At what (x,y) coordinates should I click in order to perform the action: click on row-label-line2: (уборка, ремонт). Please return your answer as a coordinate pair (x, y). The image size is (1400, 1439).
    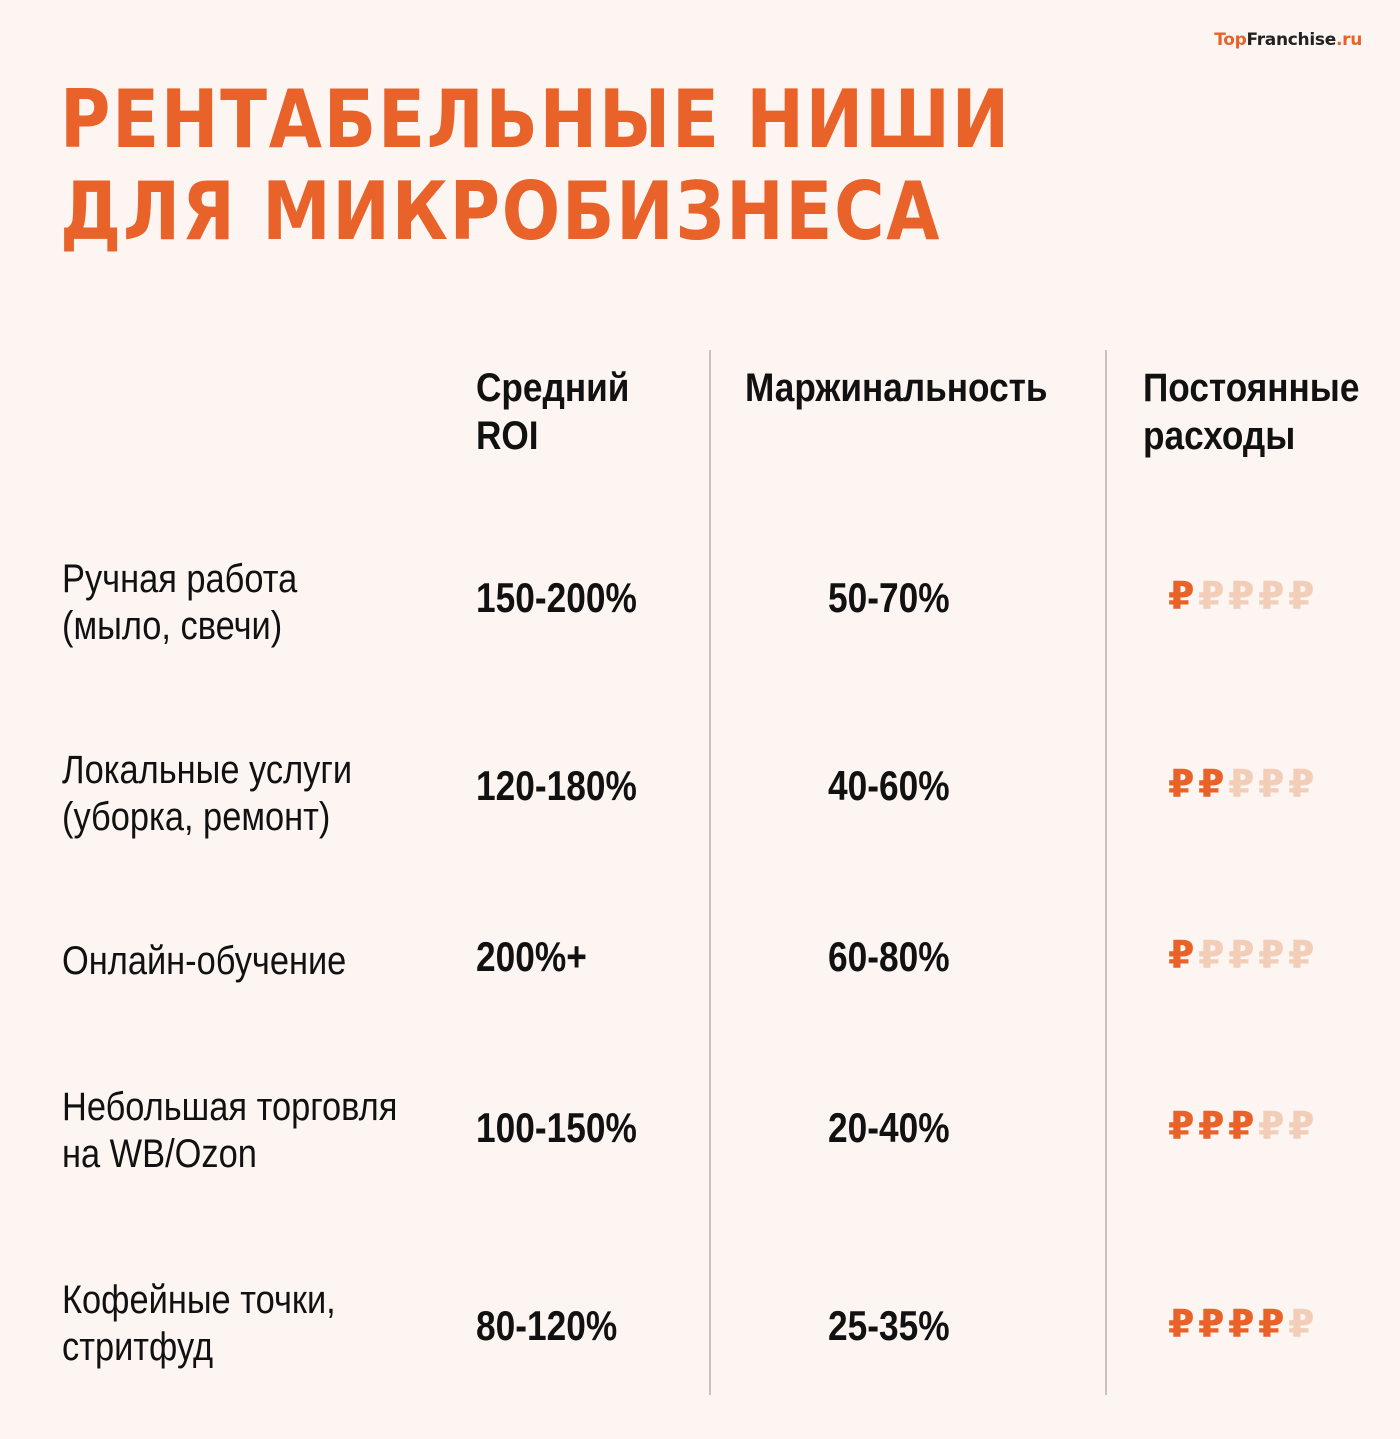
    Looking at the image, I should click on (196, 817).